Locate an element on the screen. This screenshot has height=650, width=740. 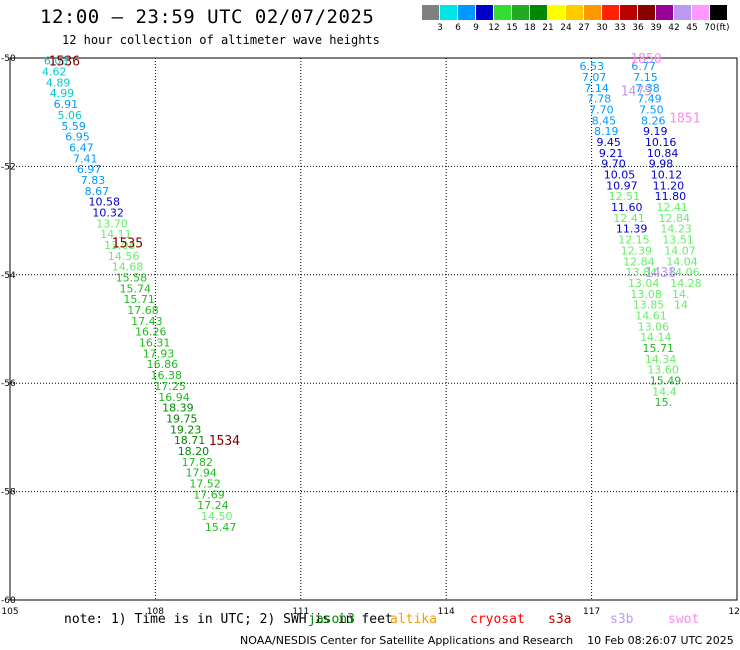
wave-height-point: 17.69 is located at coordinates (209, 494).